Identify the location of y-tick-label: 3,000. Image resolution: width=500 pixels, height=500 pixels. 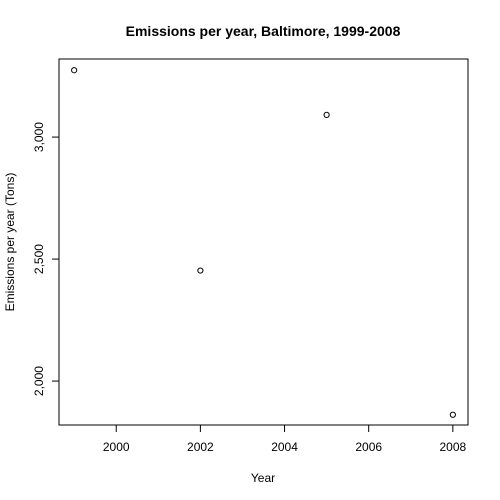
(39, 137).